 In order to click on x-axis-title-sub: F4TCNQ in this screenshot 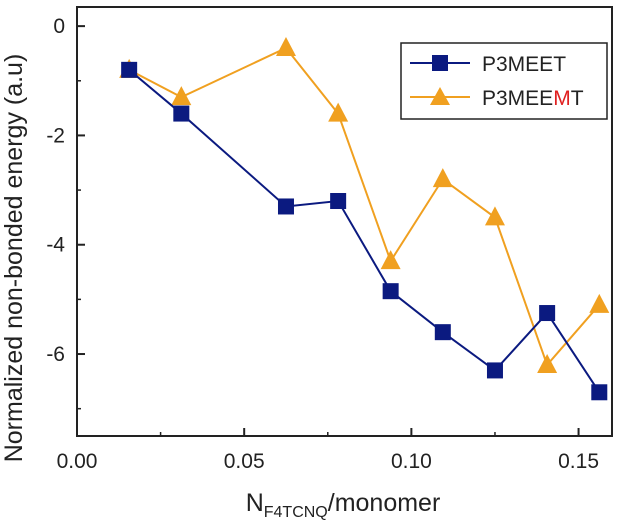, I will do `click(296, 512)`.